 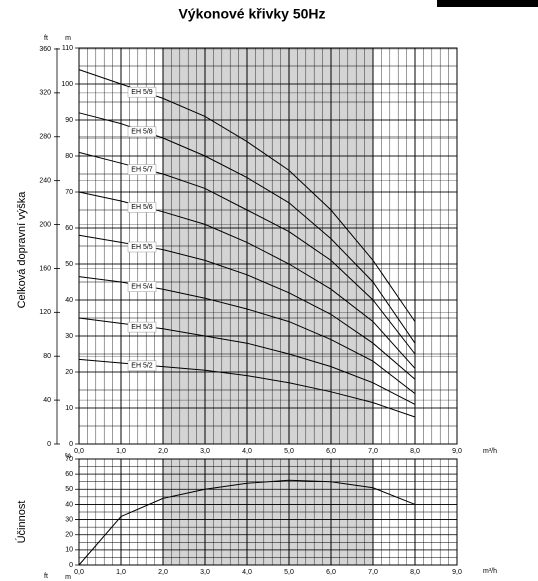 I want to click on y2-tick-label: 280, so click(x=45, y=137).